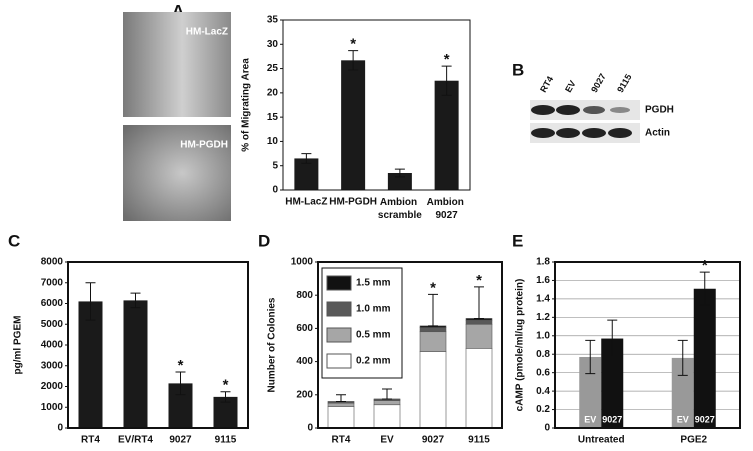  Describe the element at coordinates (373, 283) in the screenshot. I see `legend-label: 1.5 mm` at that location.